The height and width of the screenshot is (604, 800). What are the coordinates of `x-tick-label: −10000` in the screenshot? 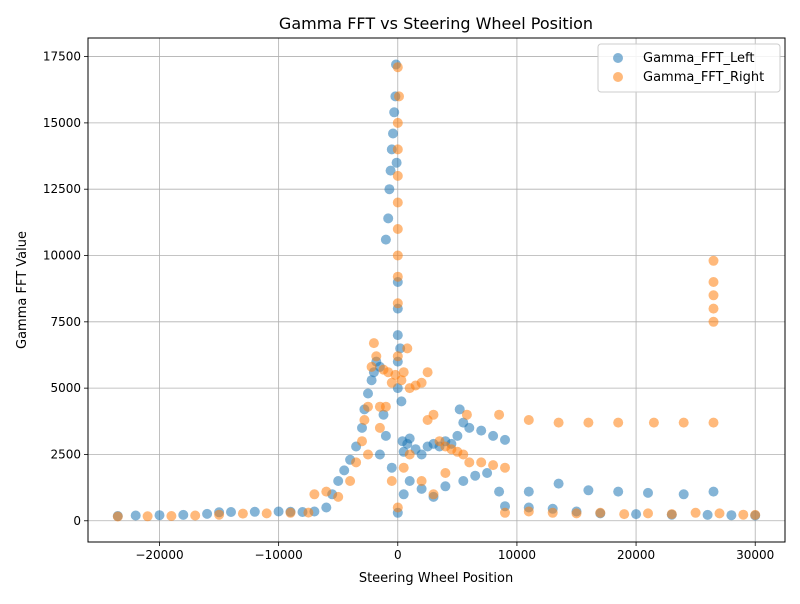 It's located at (279, 555).